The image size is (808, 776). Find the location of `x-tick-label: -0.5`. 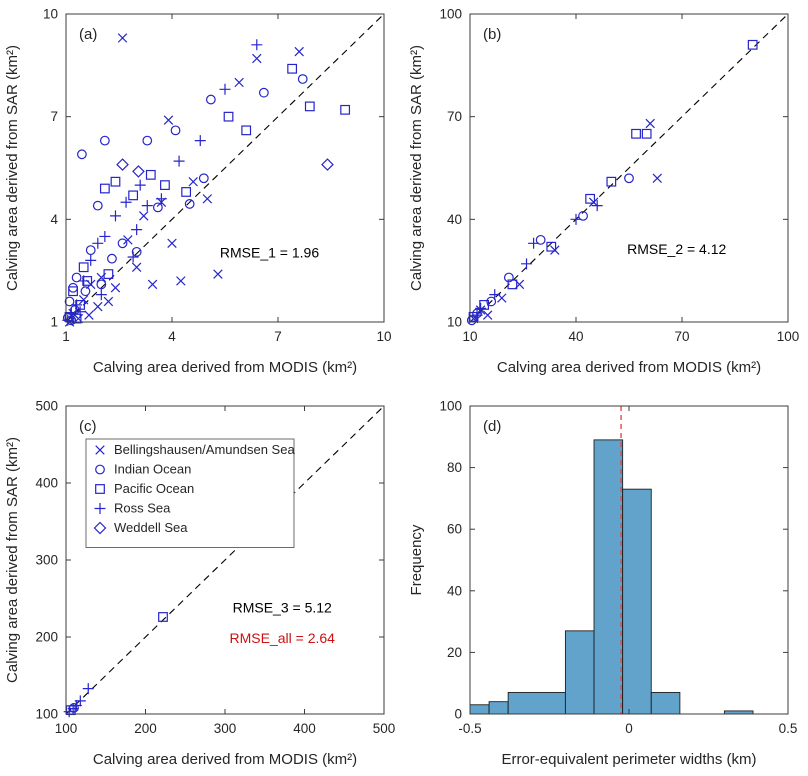

x-tick-label: -0.5 is located at coordinates (469, 728).